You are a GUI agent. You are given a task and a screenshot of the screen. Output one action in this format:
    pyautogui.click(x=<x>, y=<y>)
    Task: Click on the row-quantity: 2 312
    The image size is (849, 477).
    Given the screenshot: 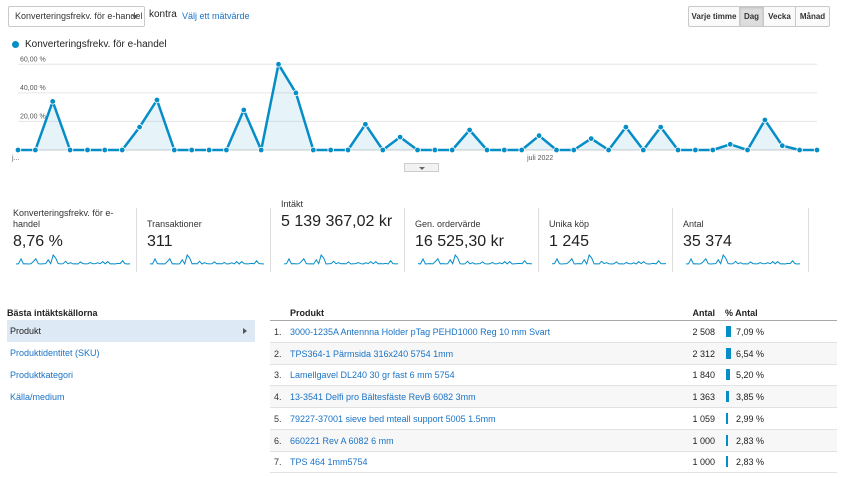 What is the action you would take?
    pyautogui.click(x=703, y=353)
    